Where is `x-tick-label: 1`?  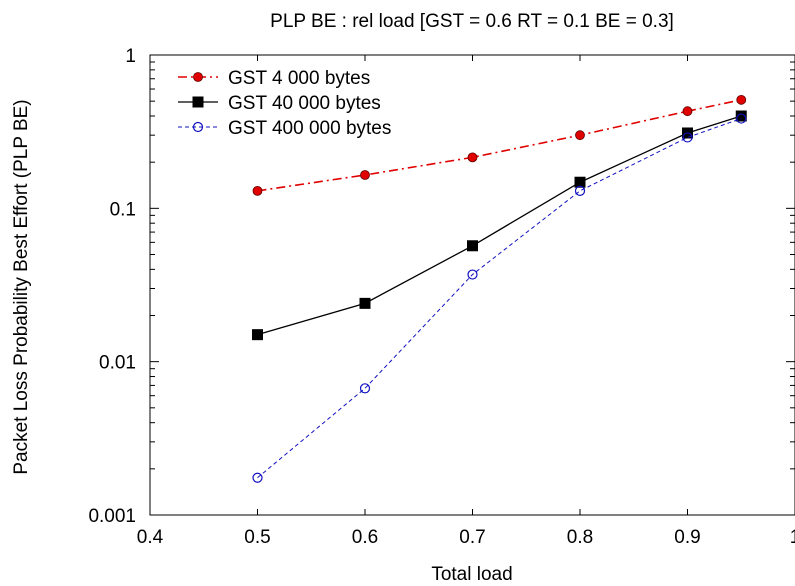
x-tick-label: 1 is located at coordinates (792, 537).